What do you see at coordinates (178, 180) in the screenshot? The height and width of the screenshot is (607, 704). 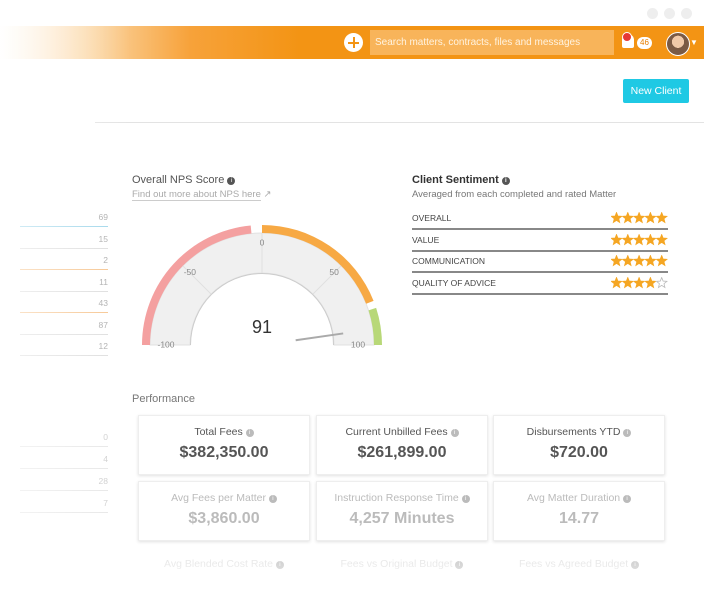 I see `nps-title-text: Overall NPS Score` at bounding box center [178, 180].